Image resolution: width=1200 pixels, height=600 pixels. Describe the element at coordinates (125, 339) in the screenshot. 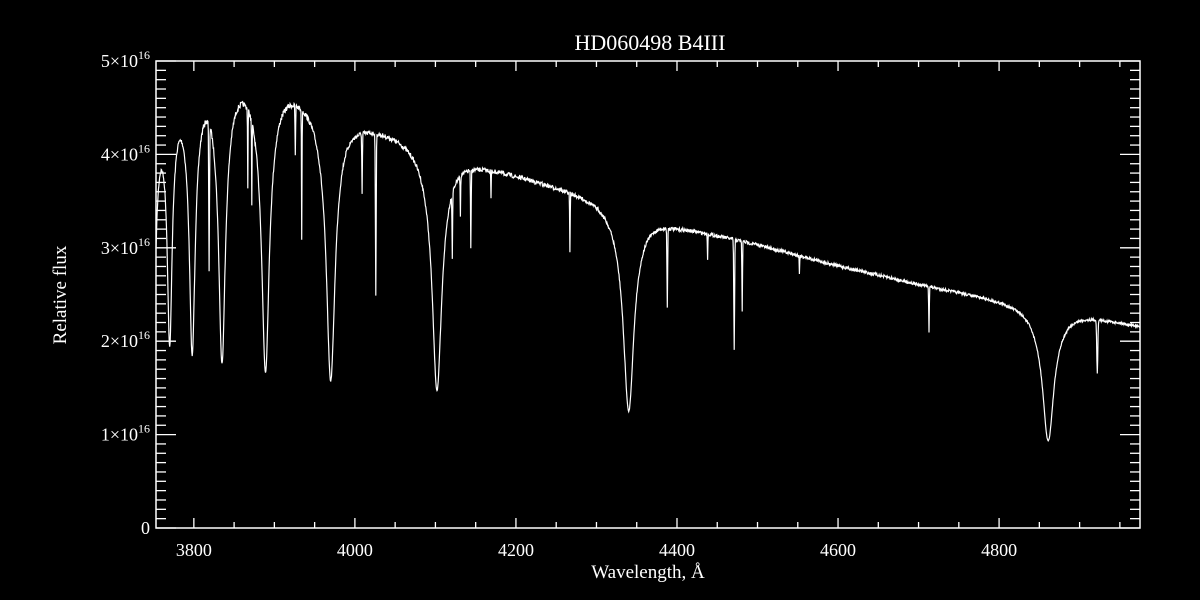

I see `y-tick-label: 2×10¹⁶` at that location.